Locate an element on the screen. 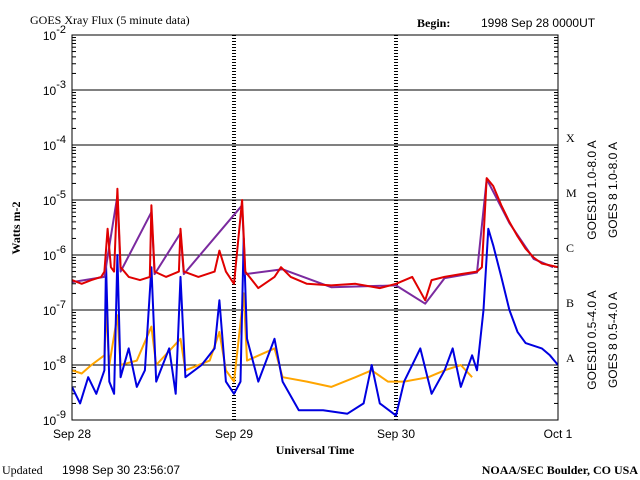 This screenshot has width=640, height=480. x-tick-label: Sep 28 is located at coordinates (72, 434).